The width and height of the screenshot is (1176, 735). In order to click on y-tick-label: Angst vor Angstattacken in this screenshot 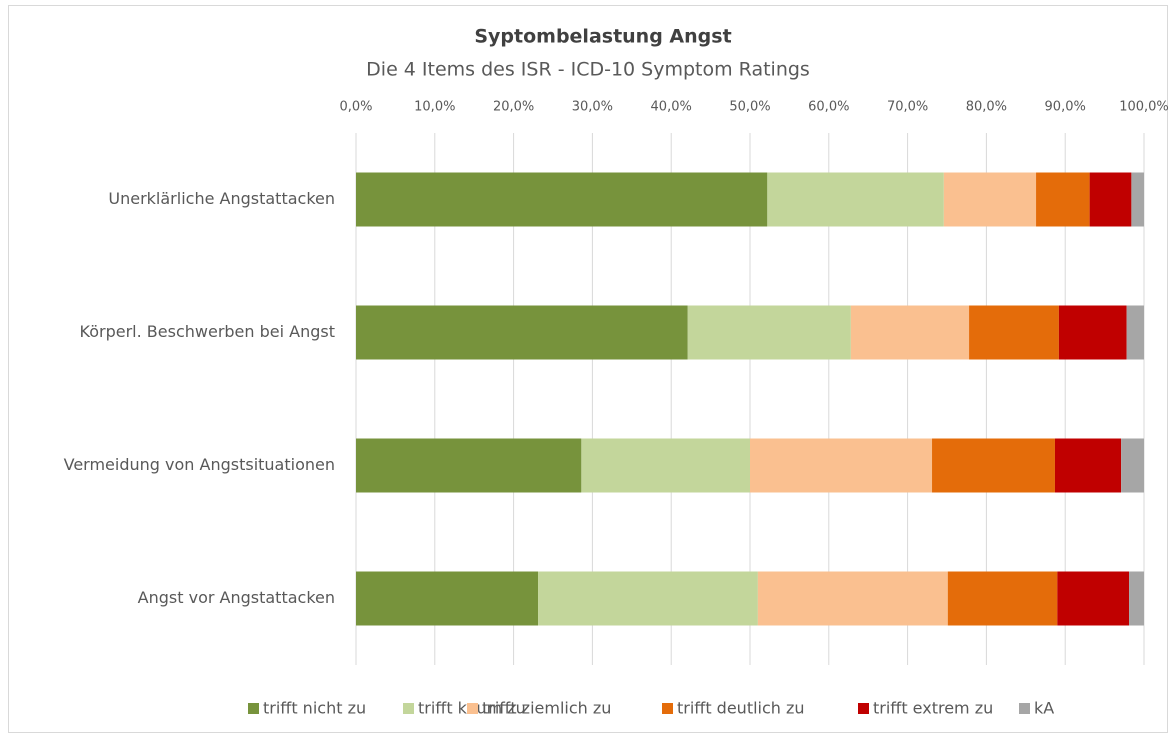, I will do `click(236, 597)`.